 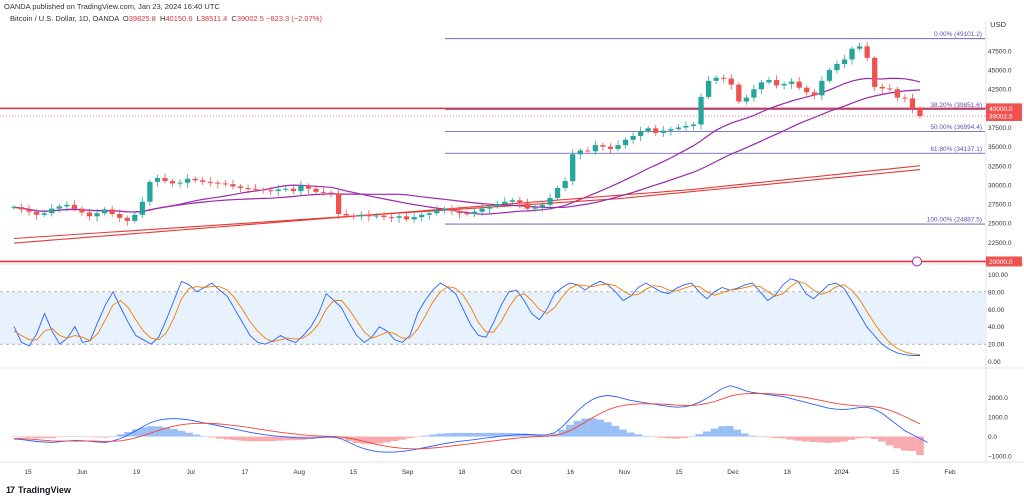 What do you see at coordinates (733, 472) in the screenshot?
I see `time-tick-label: Dec` at bounding box center [733, 472].